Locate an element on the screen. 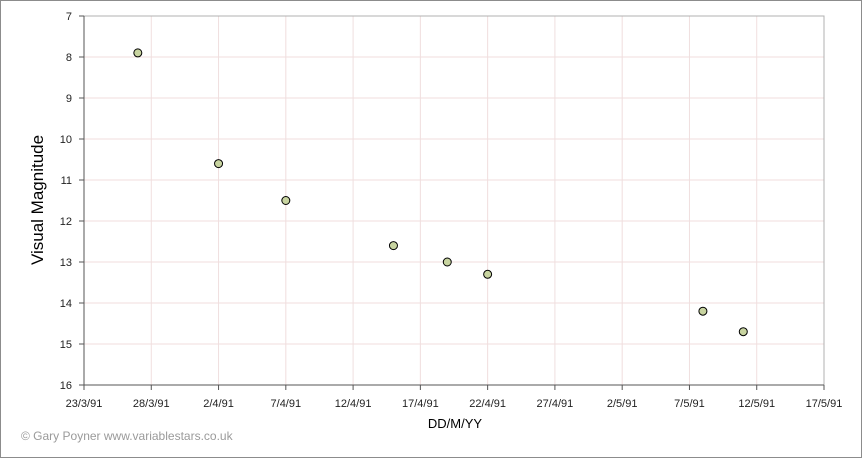  x-tick-label: 2/4/91 is located at coordinates (218, 404).